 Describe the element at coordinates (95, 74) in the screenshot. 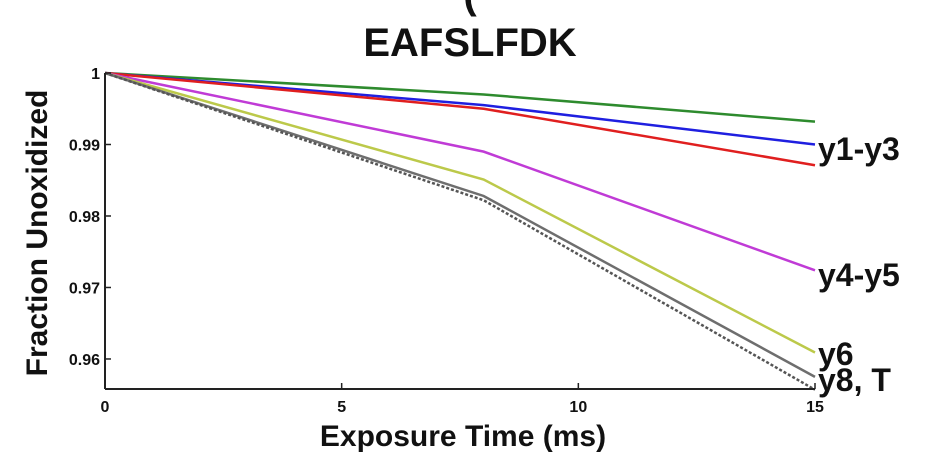

I see `y-tick-label-4: 1` at that location.